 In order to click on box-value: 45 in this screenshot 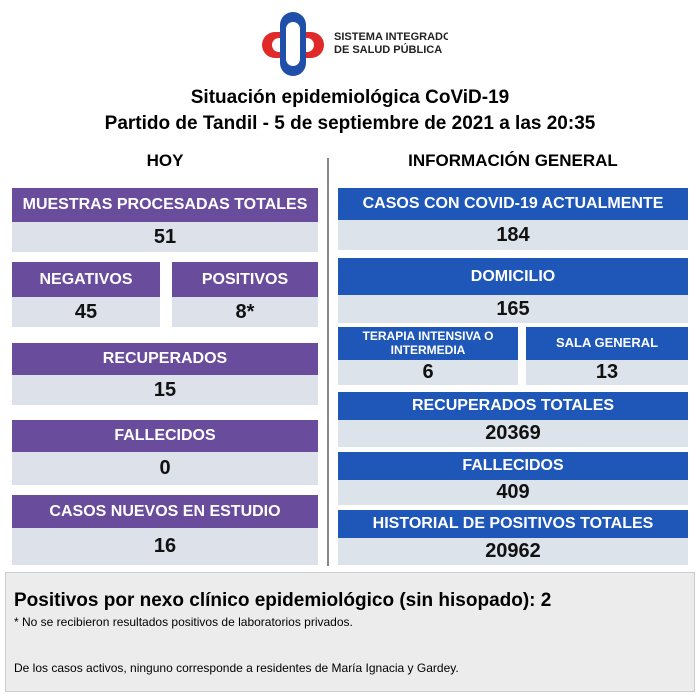, I will do `click(86, 312)`.